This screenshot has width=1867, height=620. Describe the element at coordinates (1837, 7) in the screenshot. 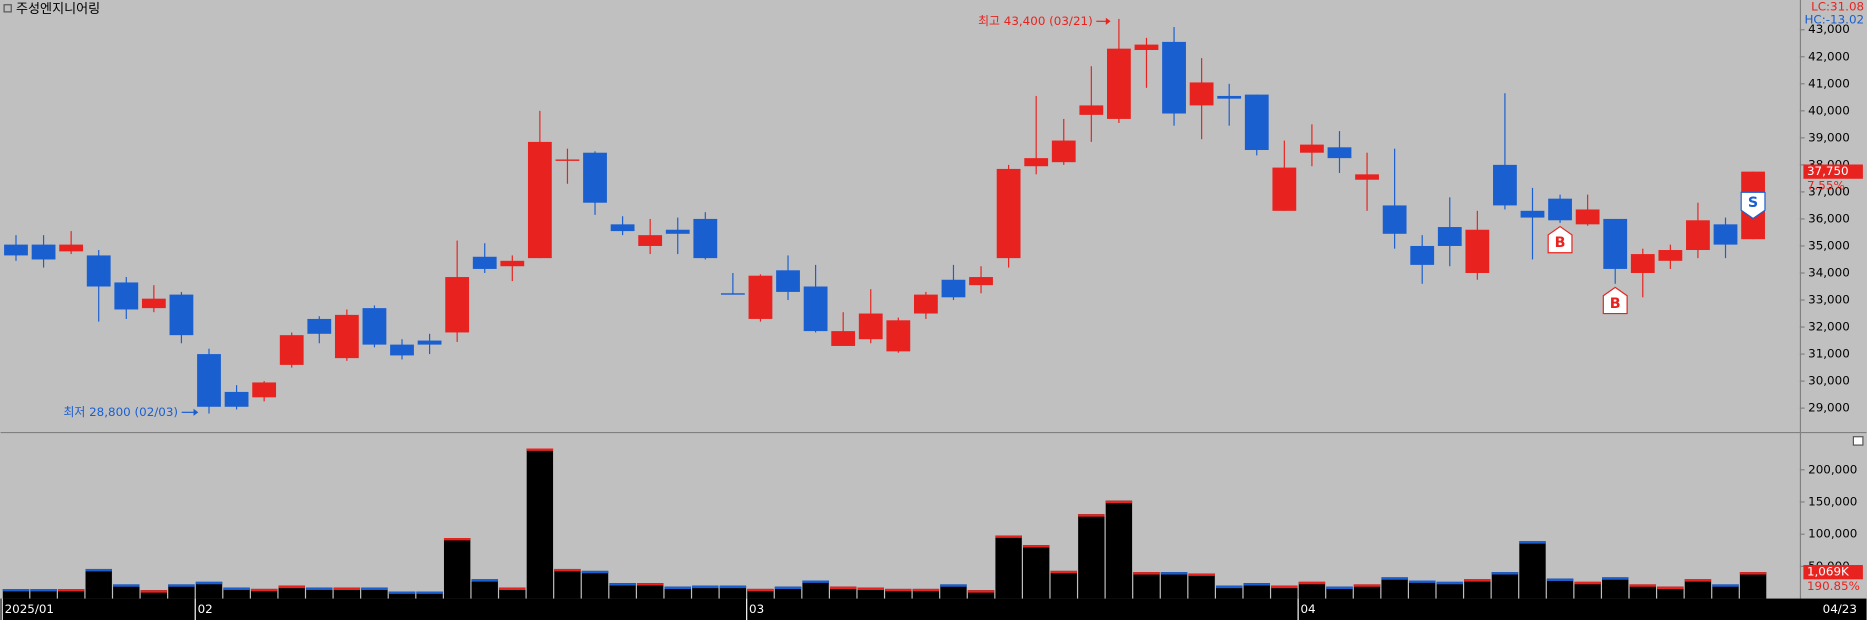

I see `lc-label: LC:31.08` at that location.